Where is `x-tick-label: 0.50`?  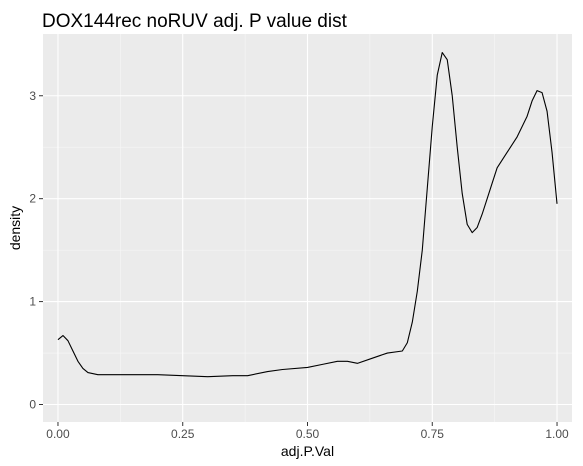
x-tick-label: 0.50 is located at coordinates (308, 434).